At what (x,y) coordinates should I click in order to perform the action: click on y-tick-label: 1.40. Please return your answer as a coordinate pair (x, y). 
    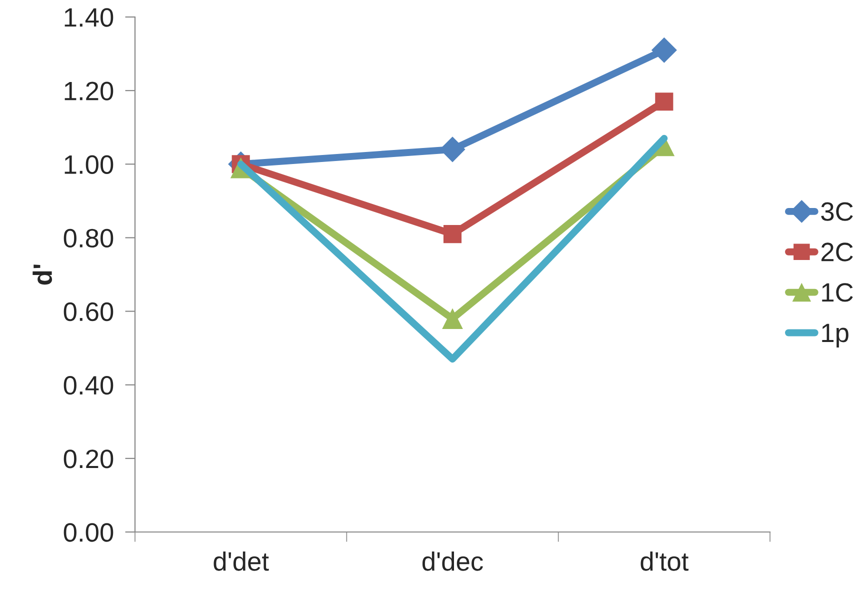
    Looking at the image, I should click on (89, 17).